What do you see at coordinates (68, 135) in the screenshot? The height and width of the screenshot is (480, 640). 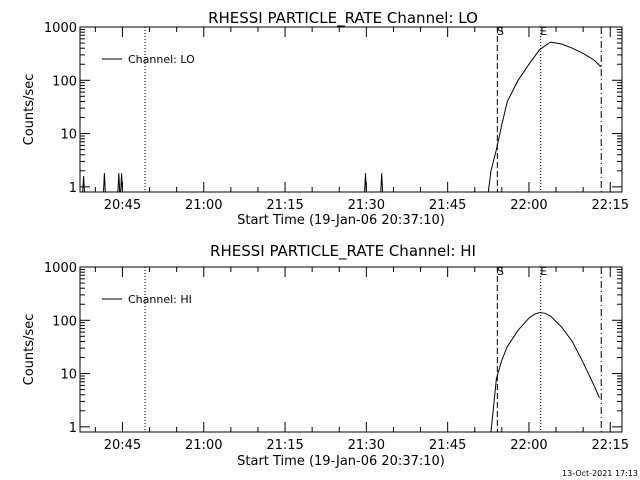 I see `panel-1-y-tick-label: 10` at bounding box center [68, 135].